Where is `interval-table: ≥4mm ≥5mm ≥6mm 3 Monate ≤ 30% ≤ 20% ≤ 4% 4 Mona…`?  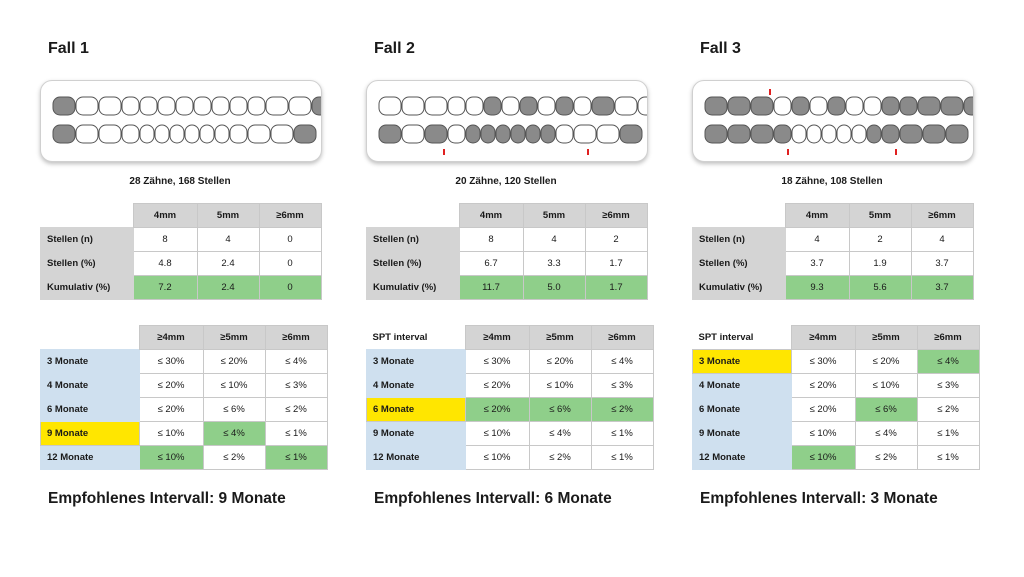 interval-table: ≥4mm ≥5mm ≥6mm 3 Monate ≤ 30% ≤ 20% ≤ 4% 4 Mona… is located at coordinates (184, 397).